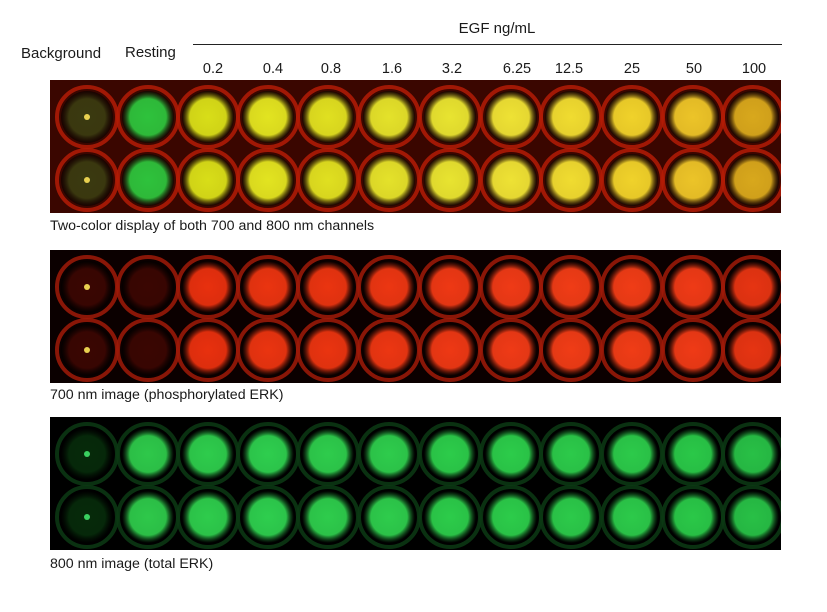 The image size is (827, 612). Describe the element at coordinates (487, 44) in the screenshot. I see `egf-bracket-line` at that location.